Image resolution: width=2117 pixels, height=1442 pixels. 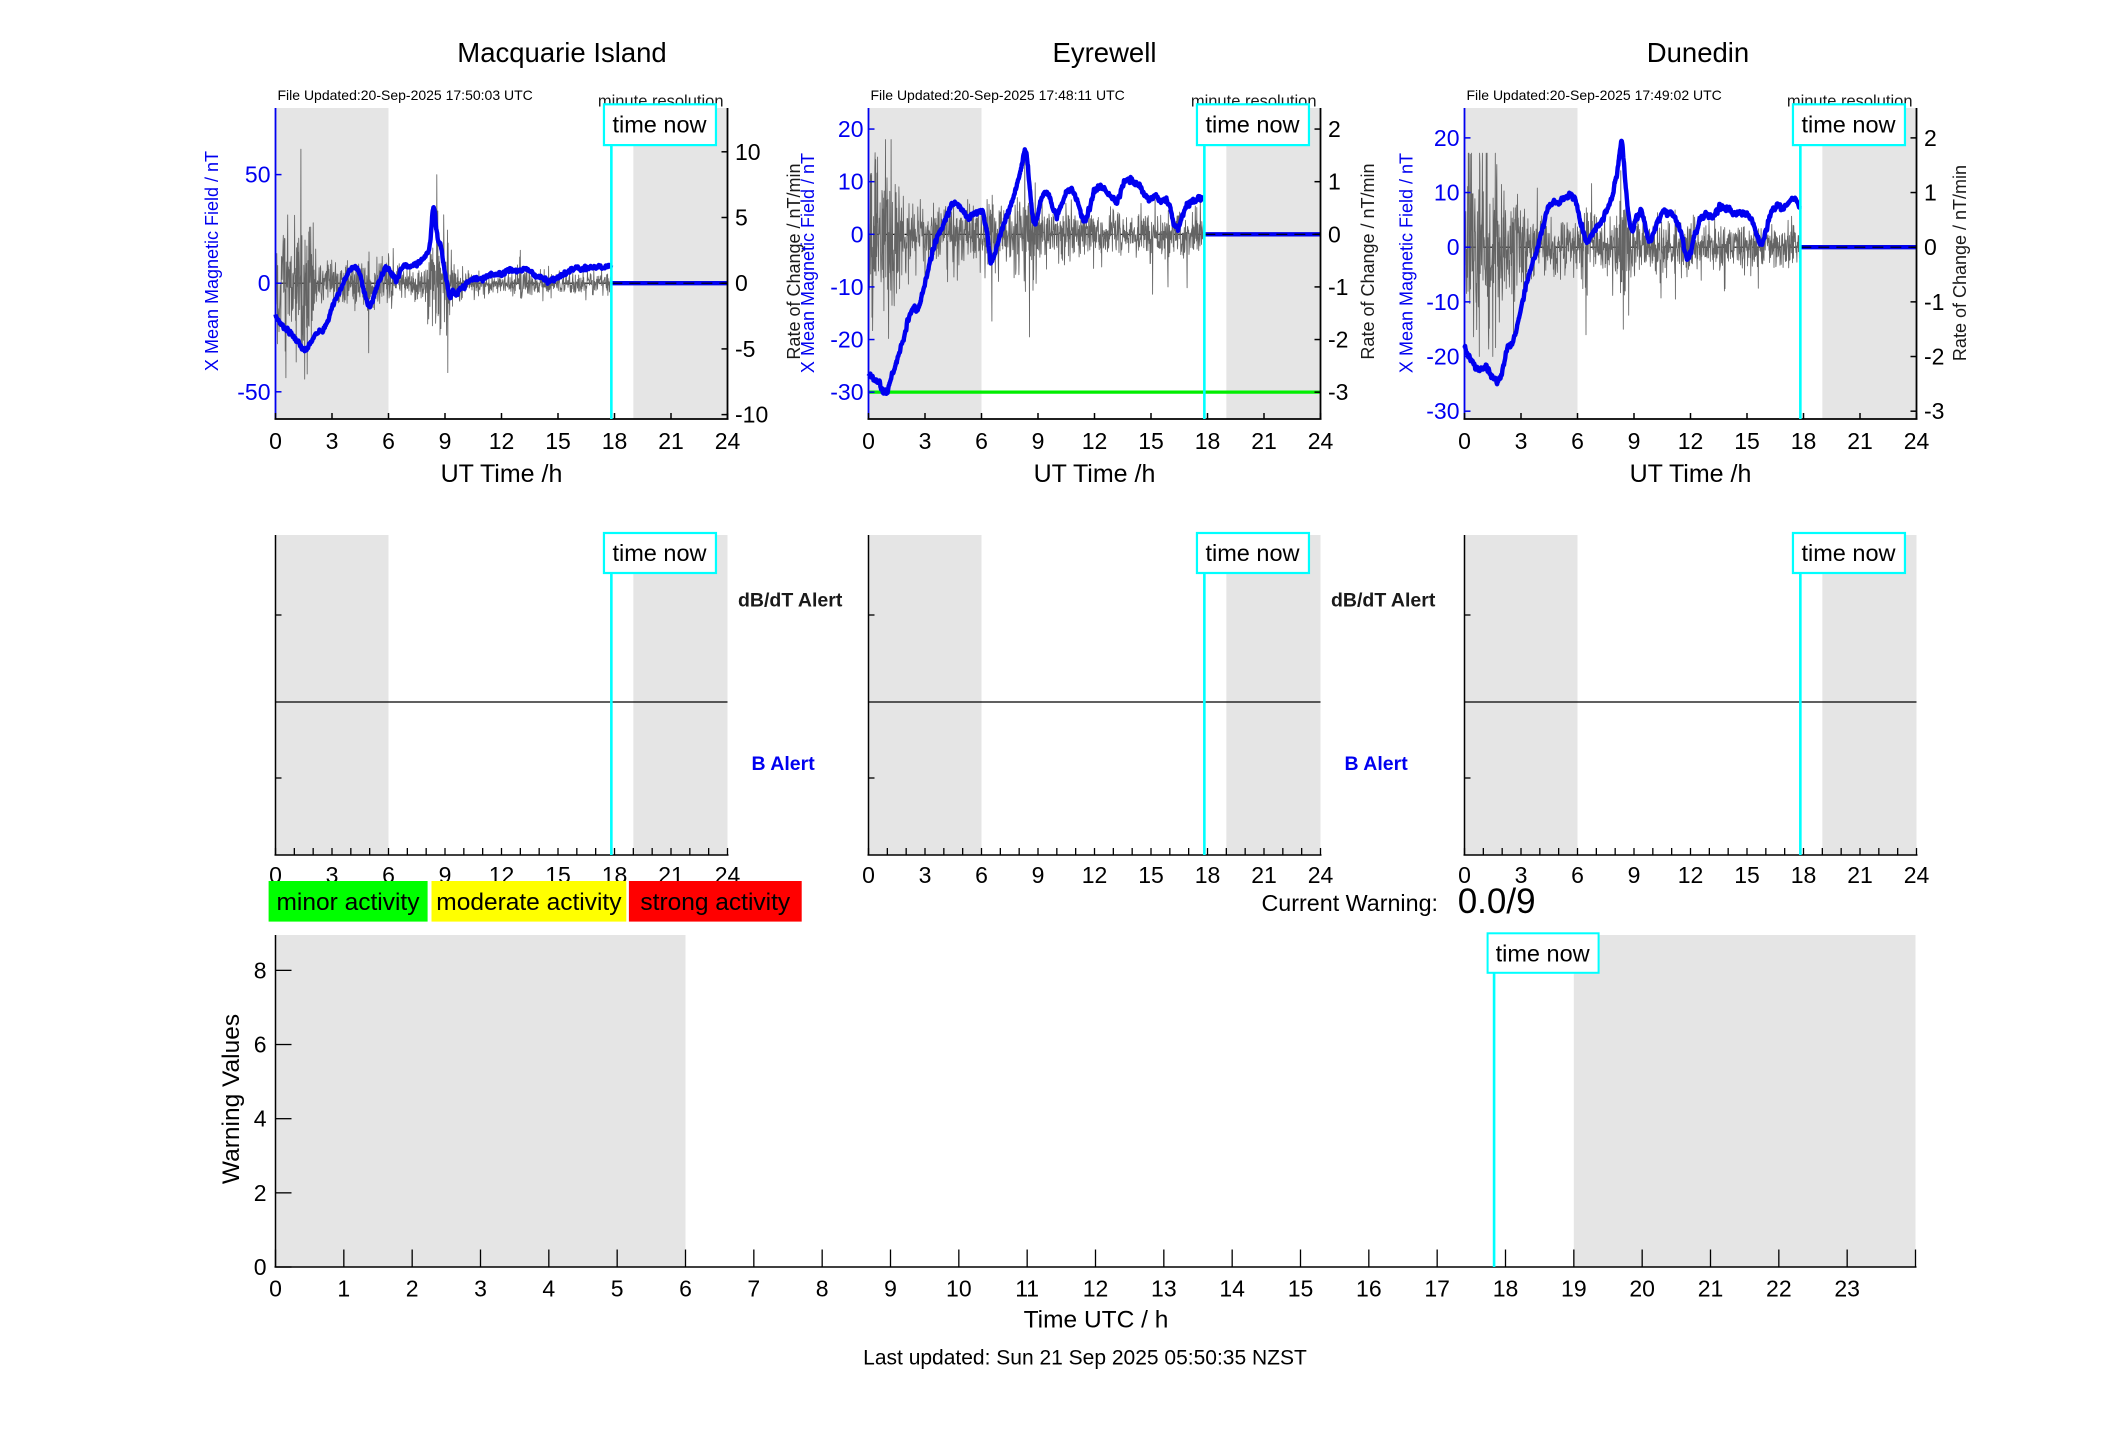 I want to click on svg-text: Macquarie Island, so click(x=561, y=52).